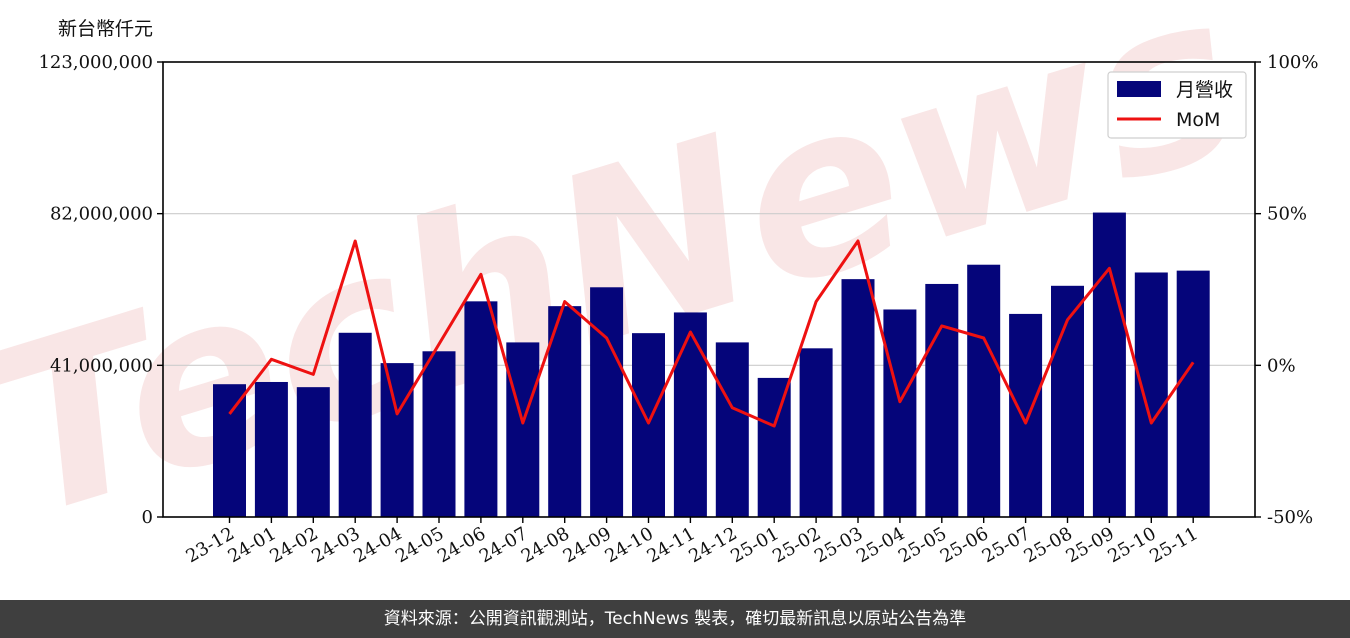 The height and width of the screenshot is (638, 1350). What do you see at coordinates (1290, 517) in the screenshot?
I see `right-tick-label-0: -50%` at bounding box center [1290, 517].